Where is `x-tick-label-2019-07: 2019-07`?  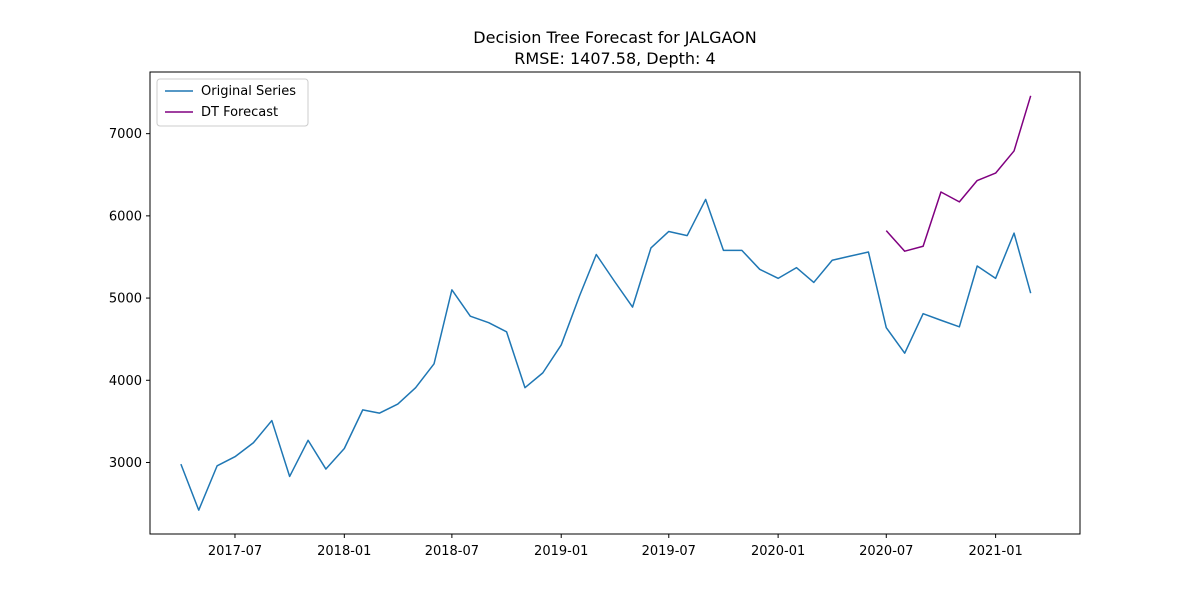
x-tick-label-2019-07: 2019-07 is located at coordinates (669, 551).